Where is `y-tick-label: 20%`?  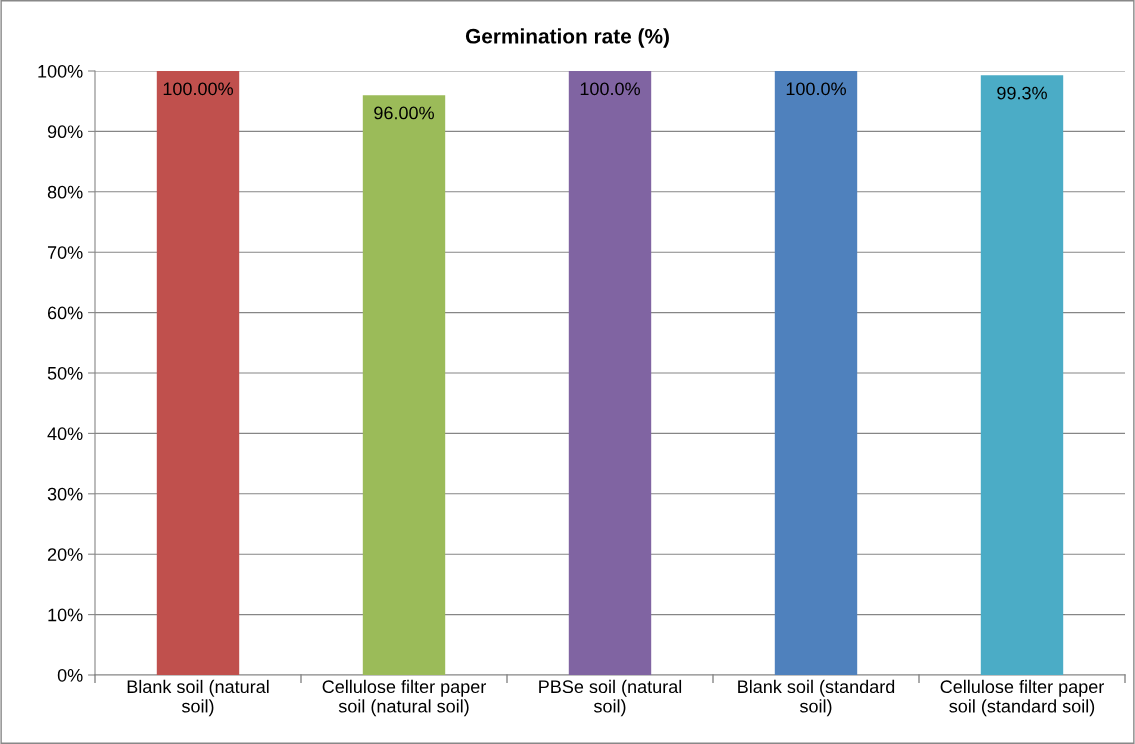 y-tick-label: 20% is located at coordinates (65, 554).